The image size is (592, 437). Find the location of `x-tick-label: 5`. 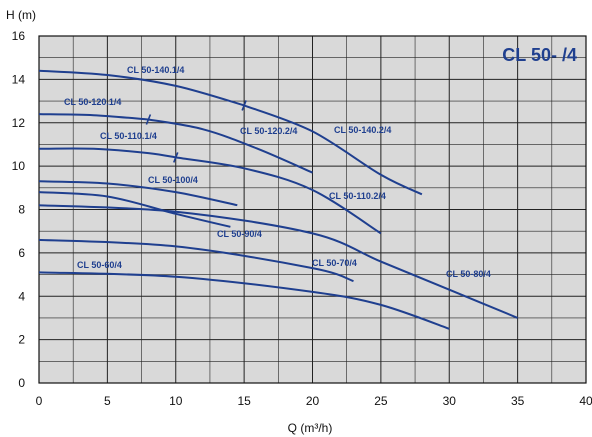

x-tick-label: 5 is located at coordinates (107, 401).